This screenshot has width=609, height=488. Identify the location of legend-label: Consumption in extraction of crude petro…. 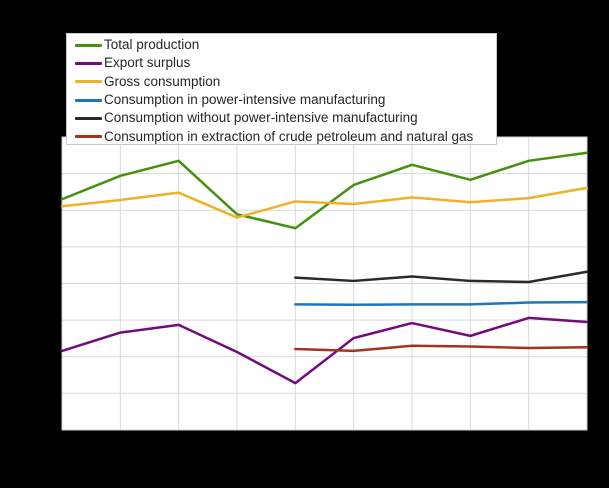
(289, 136).